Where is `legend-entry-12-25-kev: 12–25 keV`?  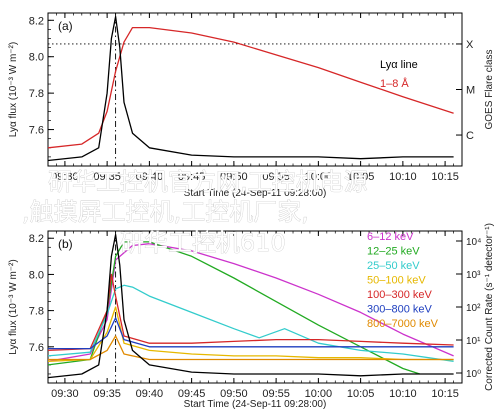 legend-entry-12-25-kev: 12–25 keV is located at coordinates (393, 252).